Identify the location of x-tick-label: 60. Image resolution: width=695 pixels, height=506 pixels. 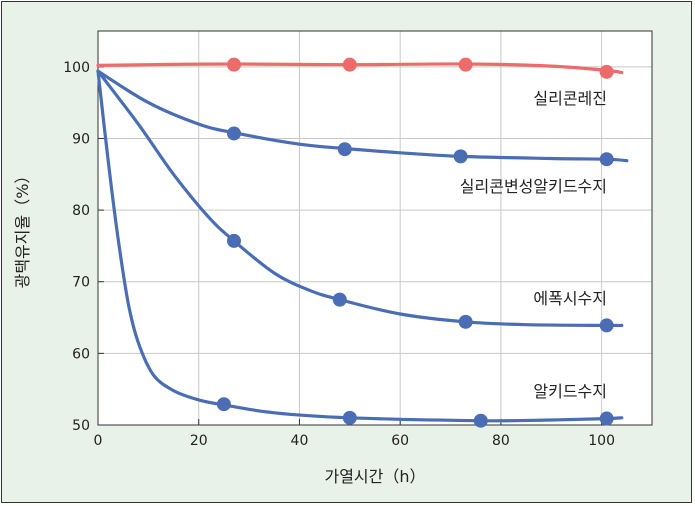
(400, 441).